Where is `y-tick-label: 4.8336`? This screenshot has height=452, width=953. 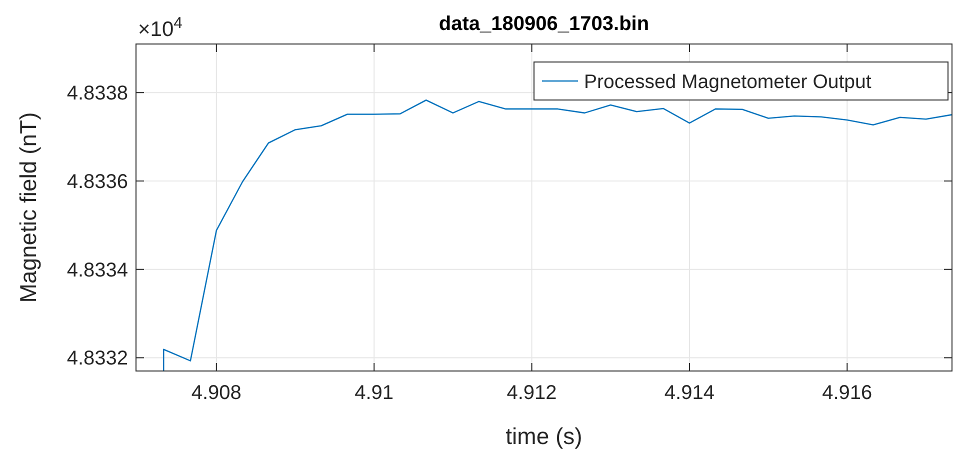 y-tick-label: 4.8336 is located at coordinates (97, 181).